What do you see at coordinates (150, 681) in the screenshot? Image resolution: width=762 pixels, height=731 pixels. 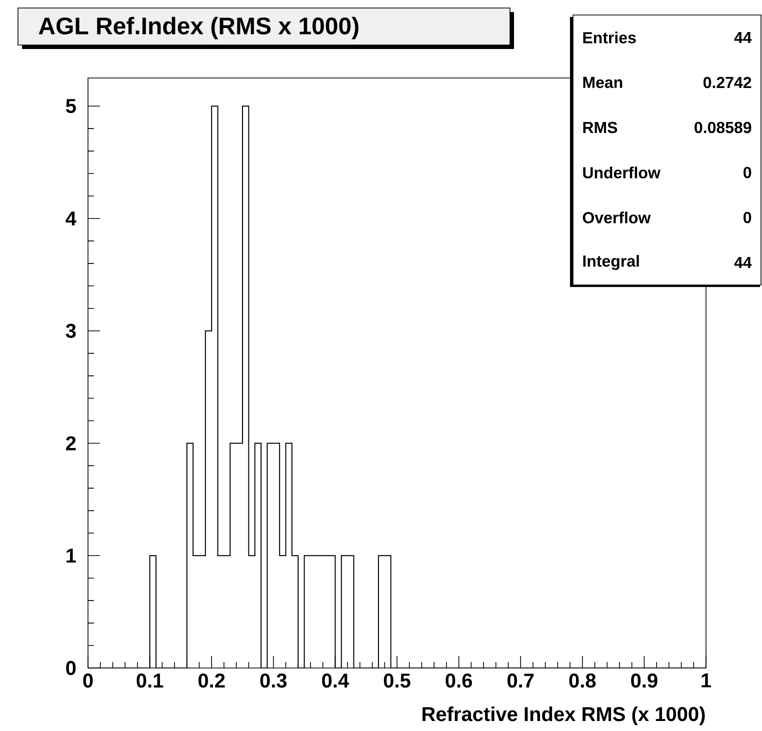 I see `x-tick-label: 0.1` at bounding box center [150, 681].